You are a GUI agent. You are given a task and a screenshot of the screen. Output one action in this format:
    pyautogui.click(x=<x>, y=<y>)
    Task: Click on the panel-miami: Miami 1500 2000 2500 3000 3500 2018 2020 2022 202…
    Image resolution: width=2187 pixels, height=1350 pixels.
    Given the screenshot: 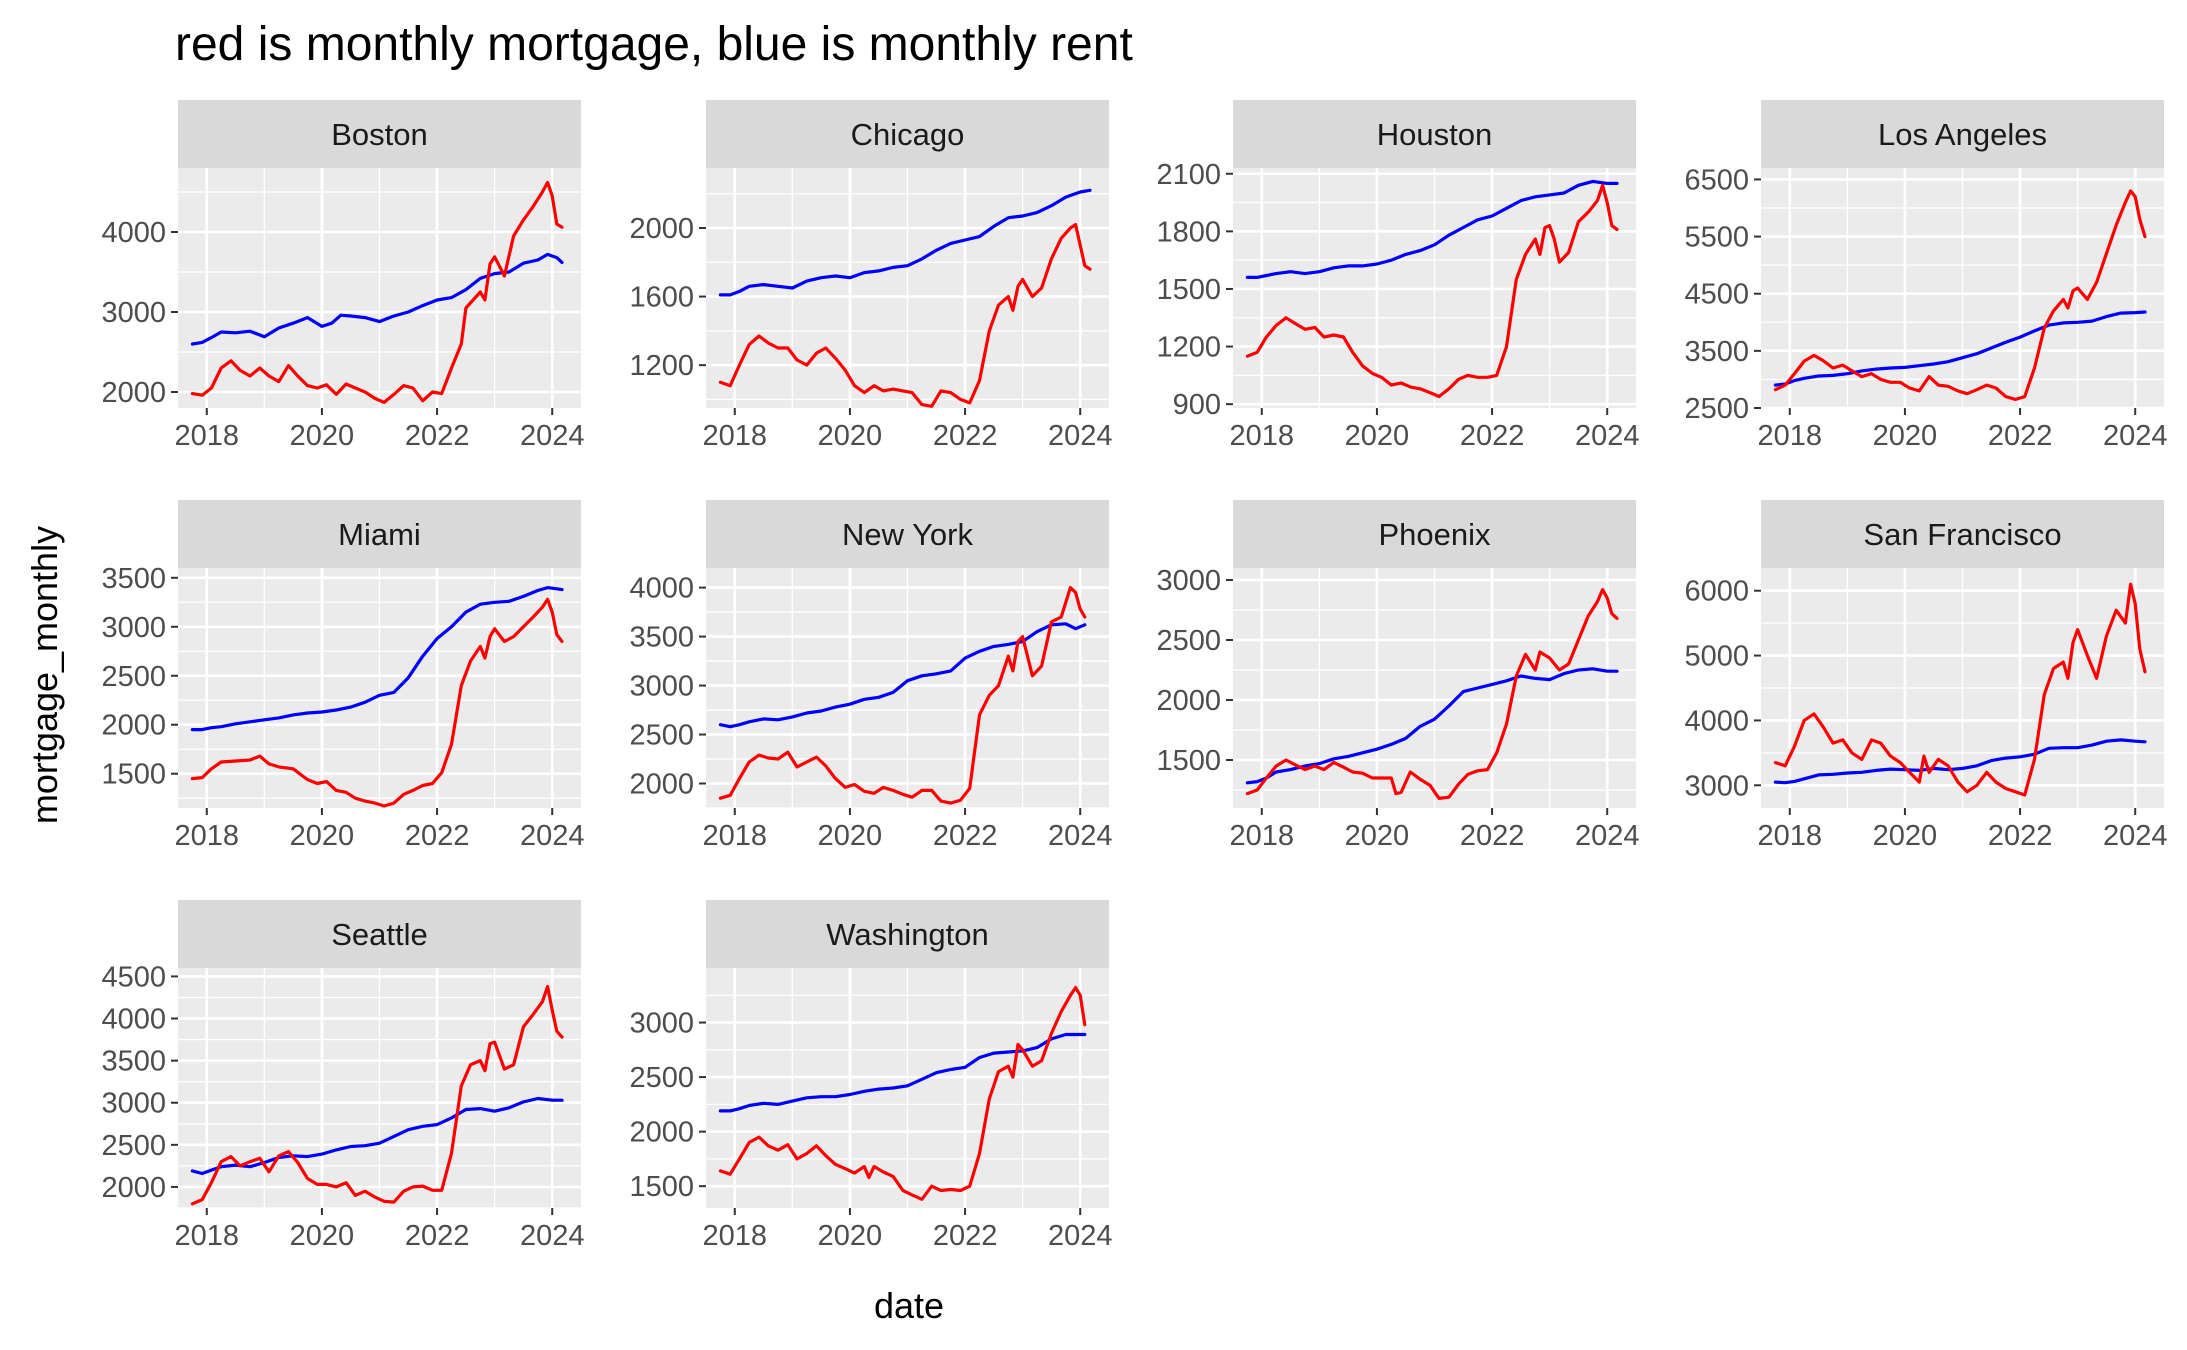 What is the action you would take?
    pyautogui.click(x=342, y=676)
    